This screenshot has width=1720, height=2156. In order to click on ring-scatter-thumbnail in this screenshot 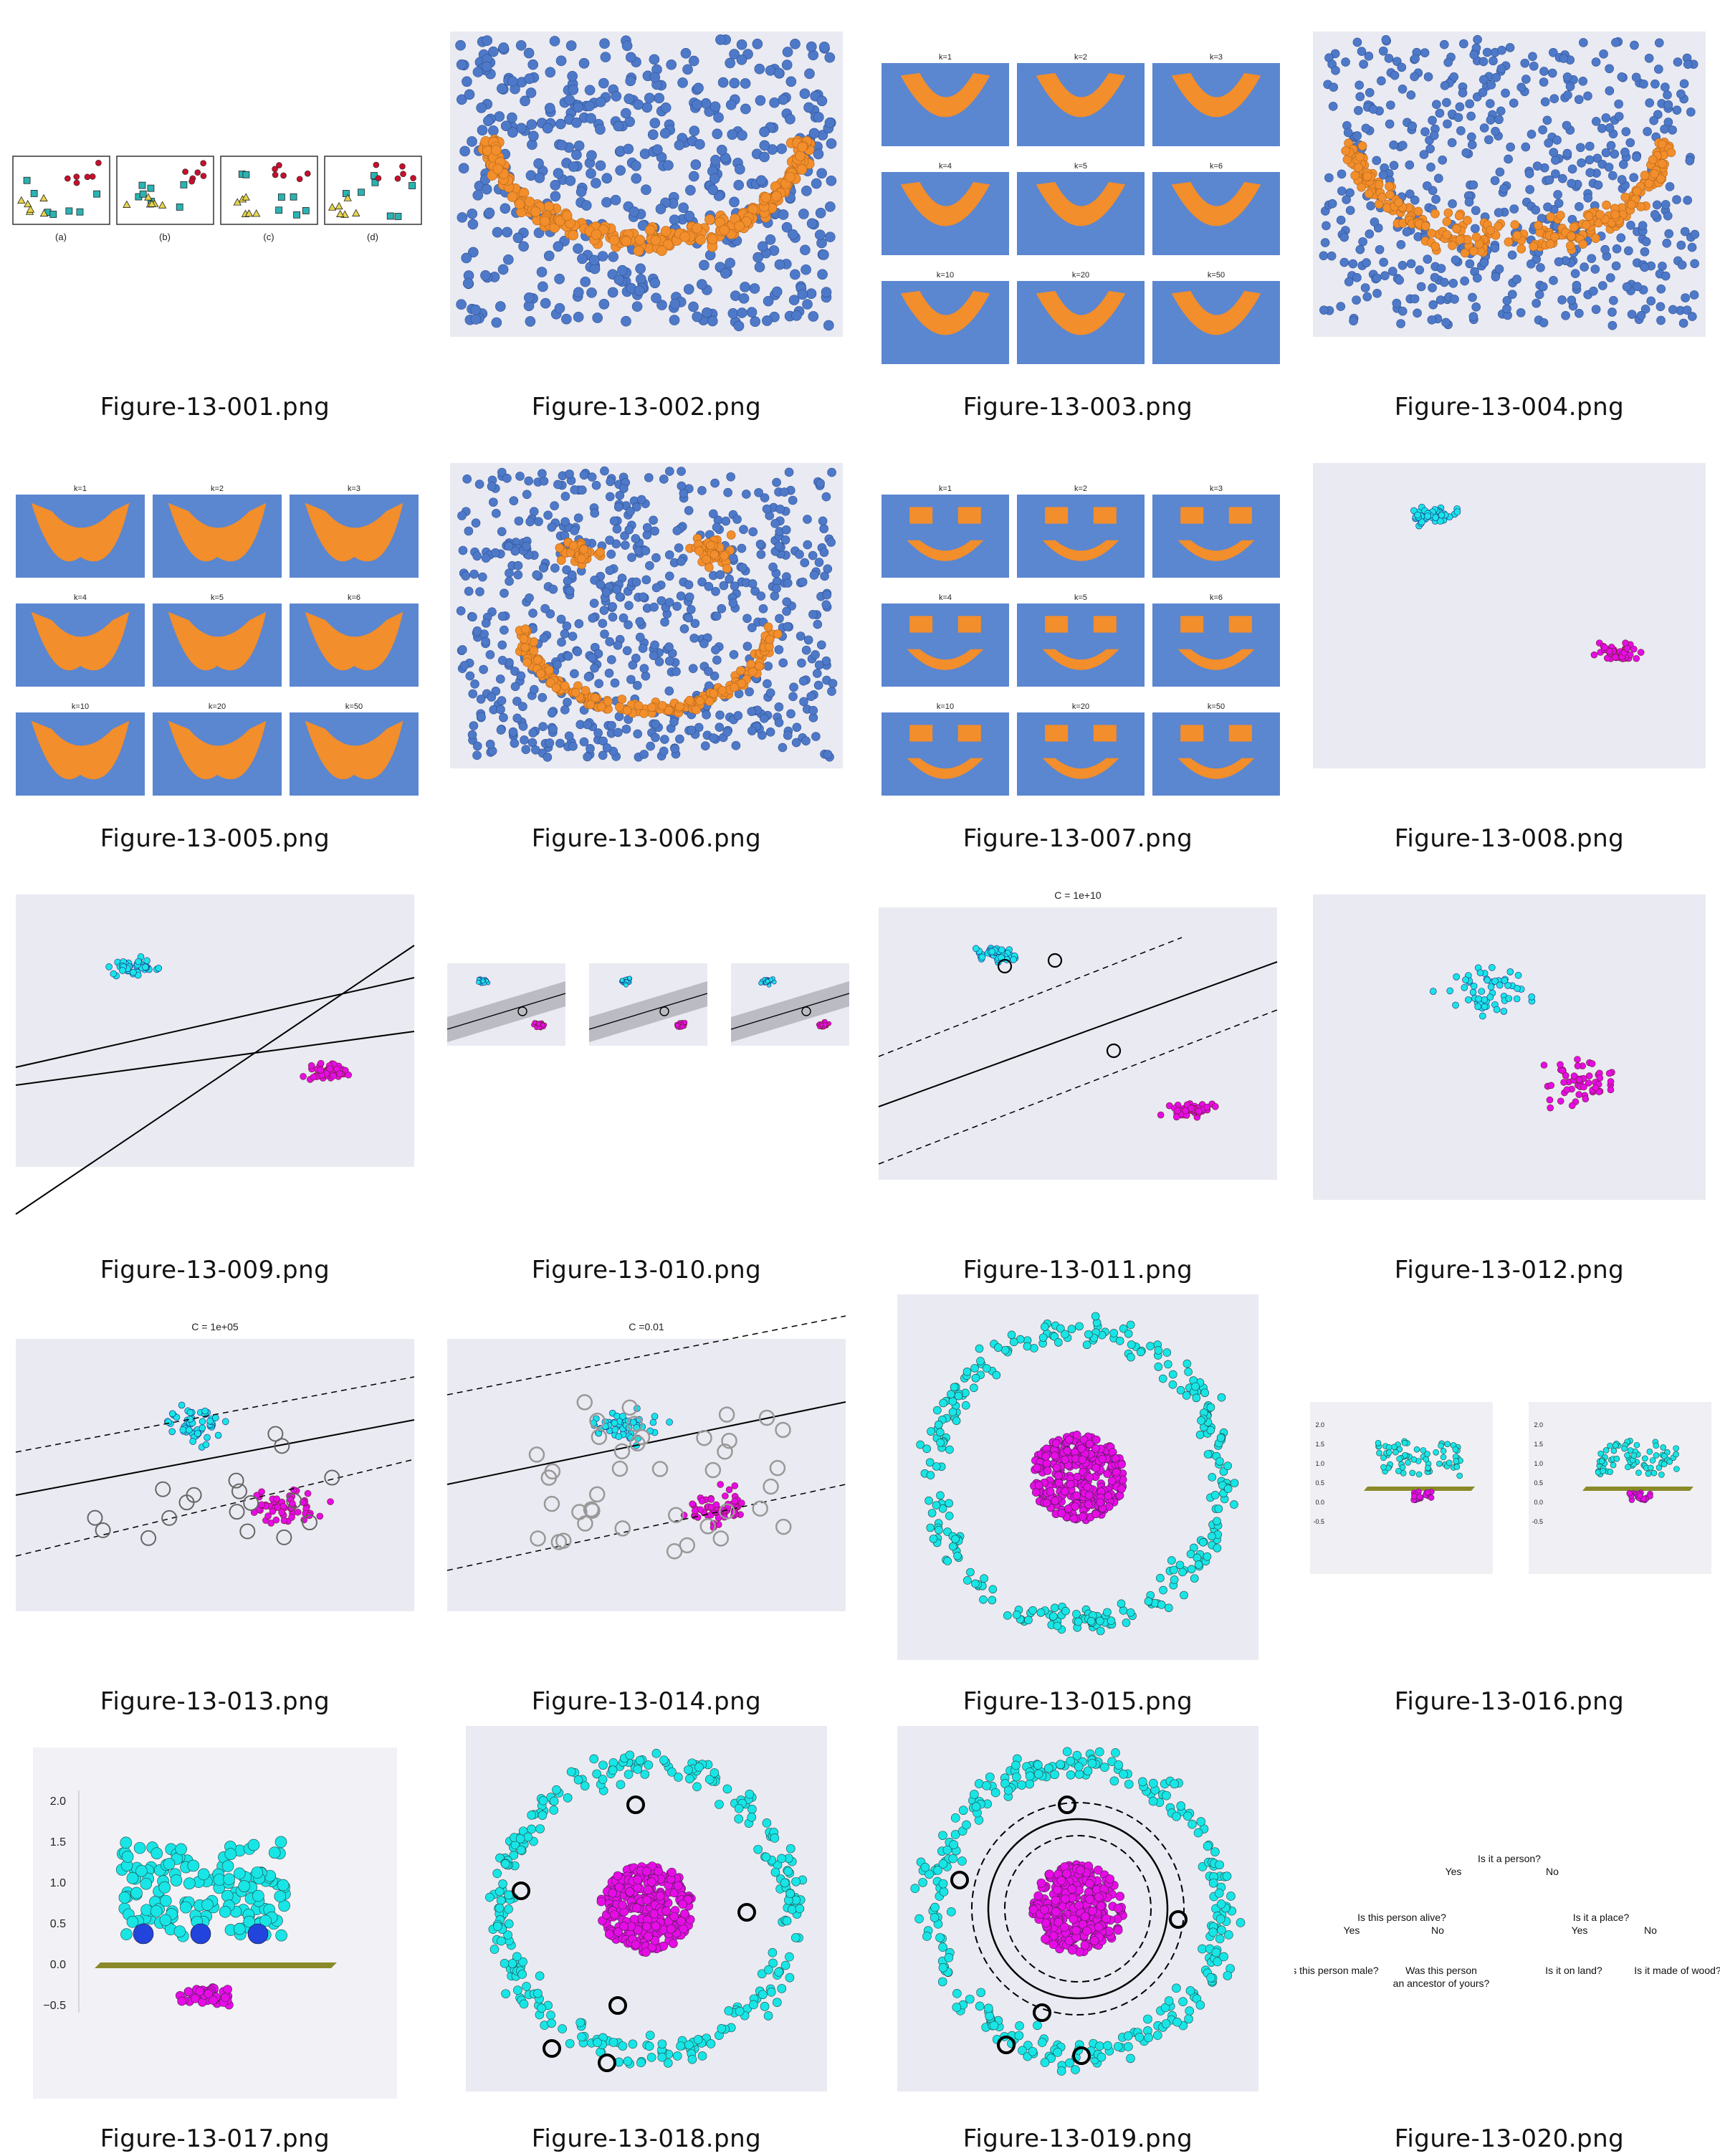, I will do `click(1078, 1480)`.